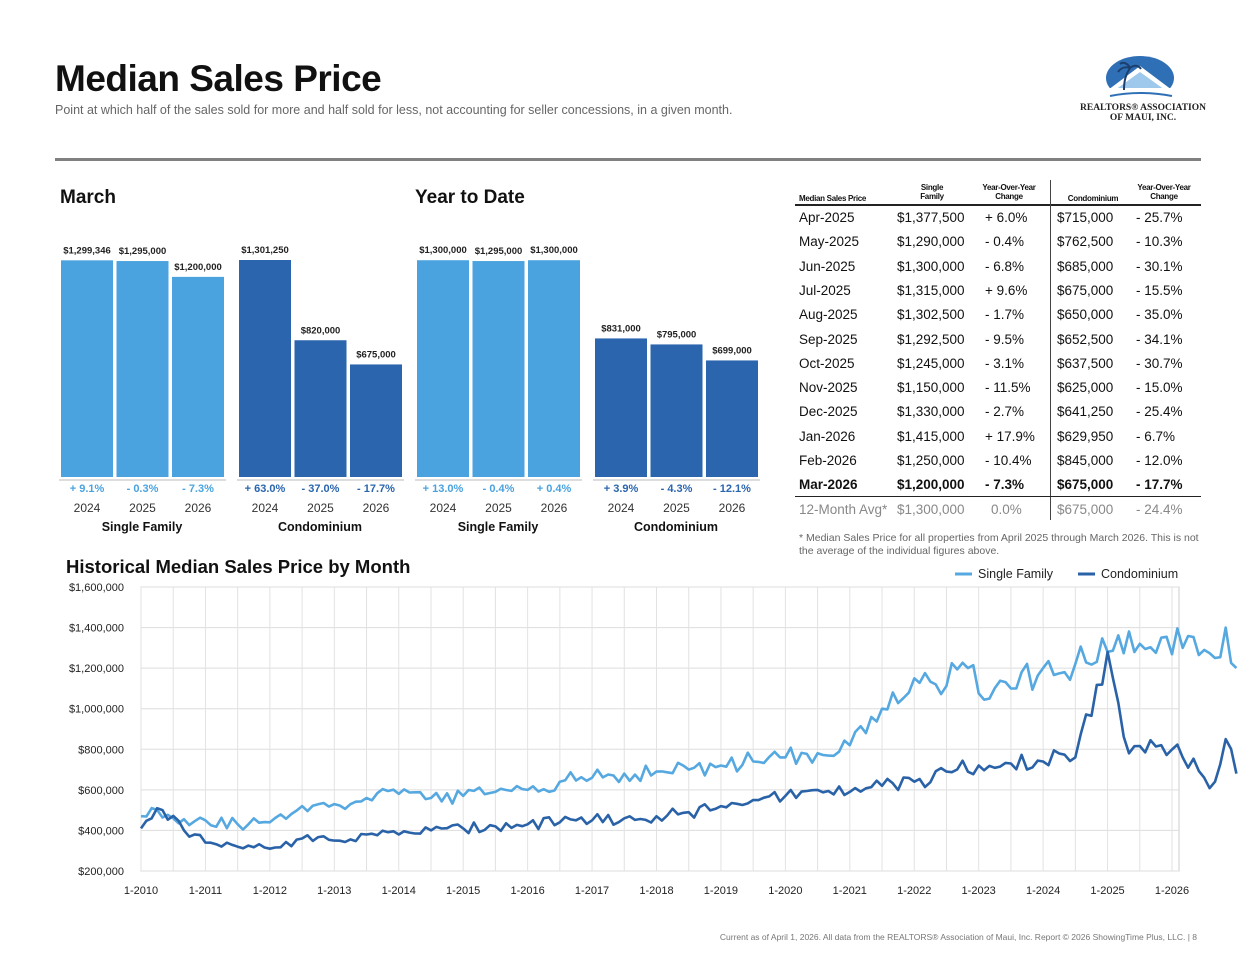  Describe the element at coordinates (101, 791) in the screenshot. I see `y-tick-label: $600,000` at that location.